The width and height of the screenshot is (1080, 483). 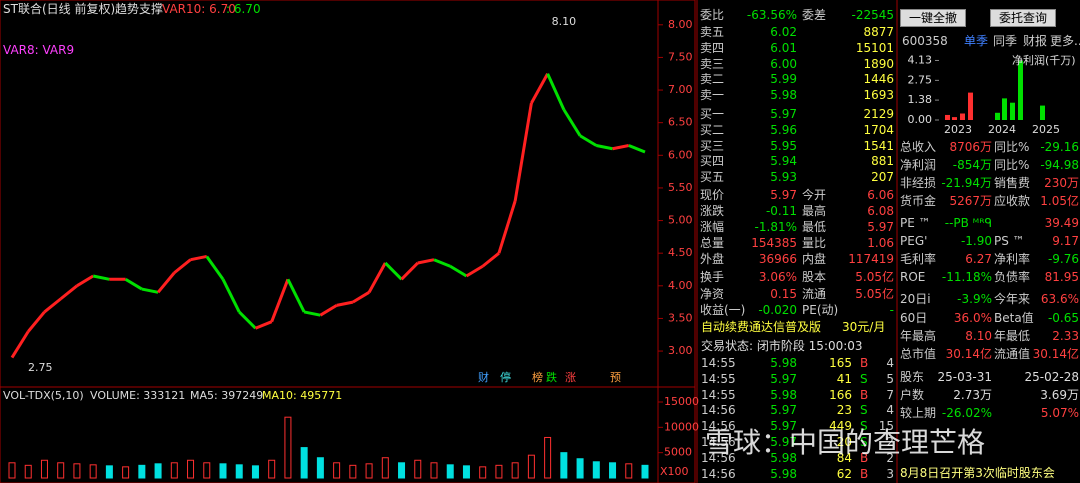 What do you see at coordinates (783, 293) in the screenshot?
I see `value: 0.15` at bounding box center [783, 293].